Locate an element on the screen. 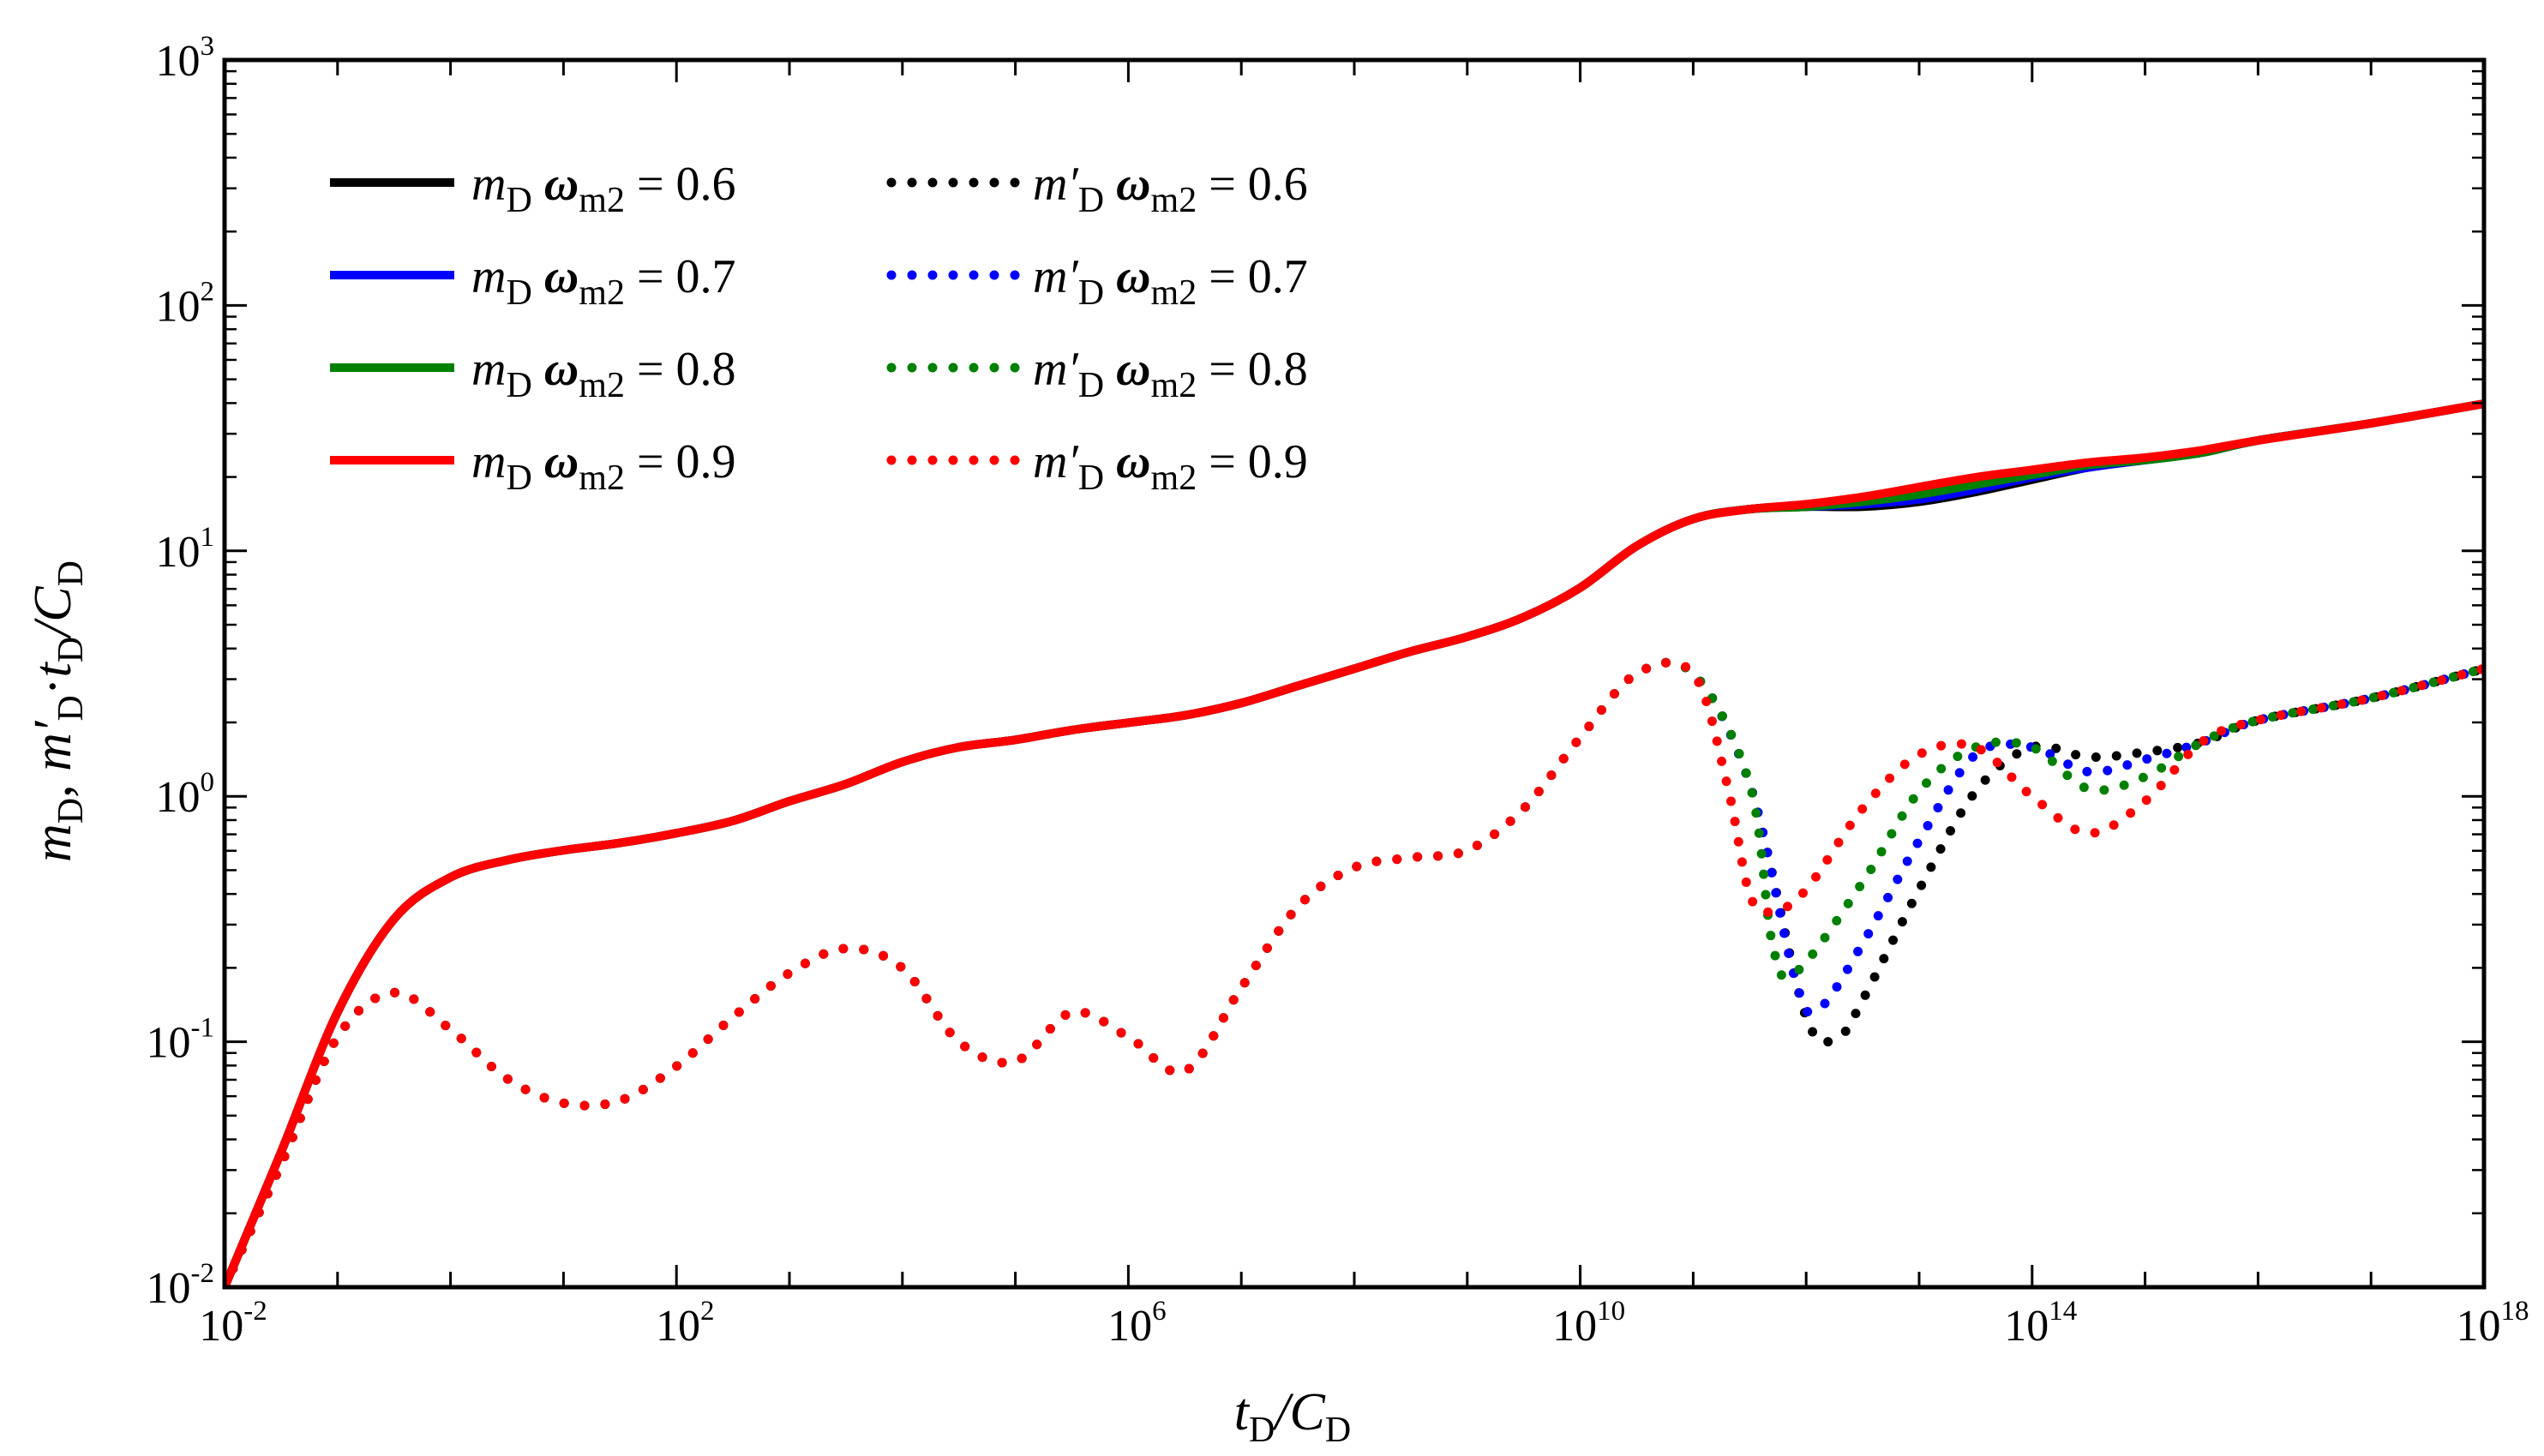 The height and width of the screenshot is (1456, 2544). y-tick-label: 10¹ is located at coordinates (185, 549).